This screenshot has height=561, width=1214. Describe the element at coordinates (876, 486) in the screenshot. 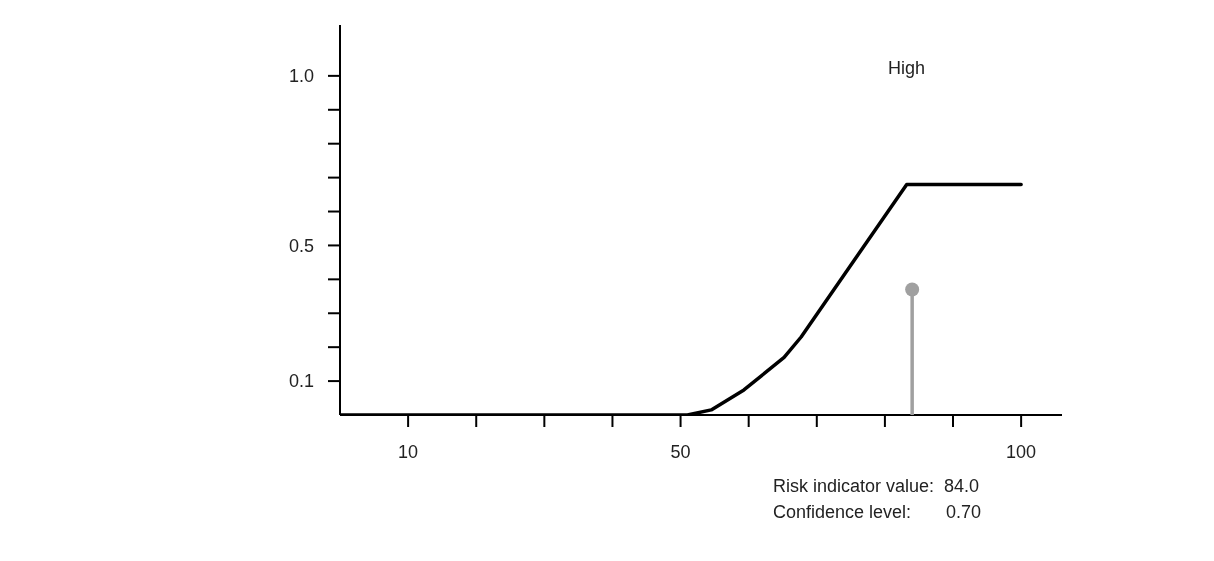

I see `text: Risk indicator value: 84.0` at that location.